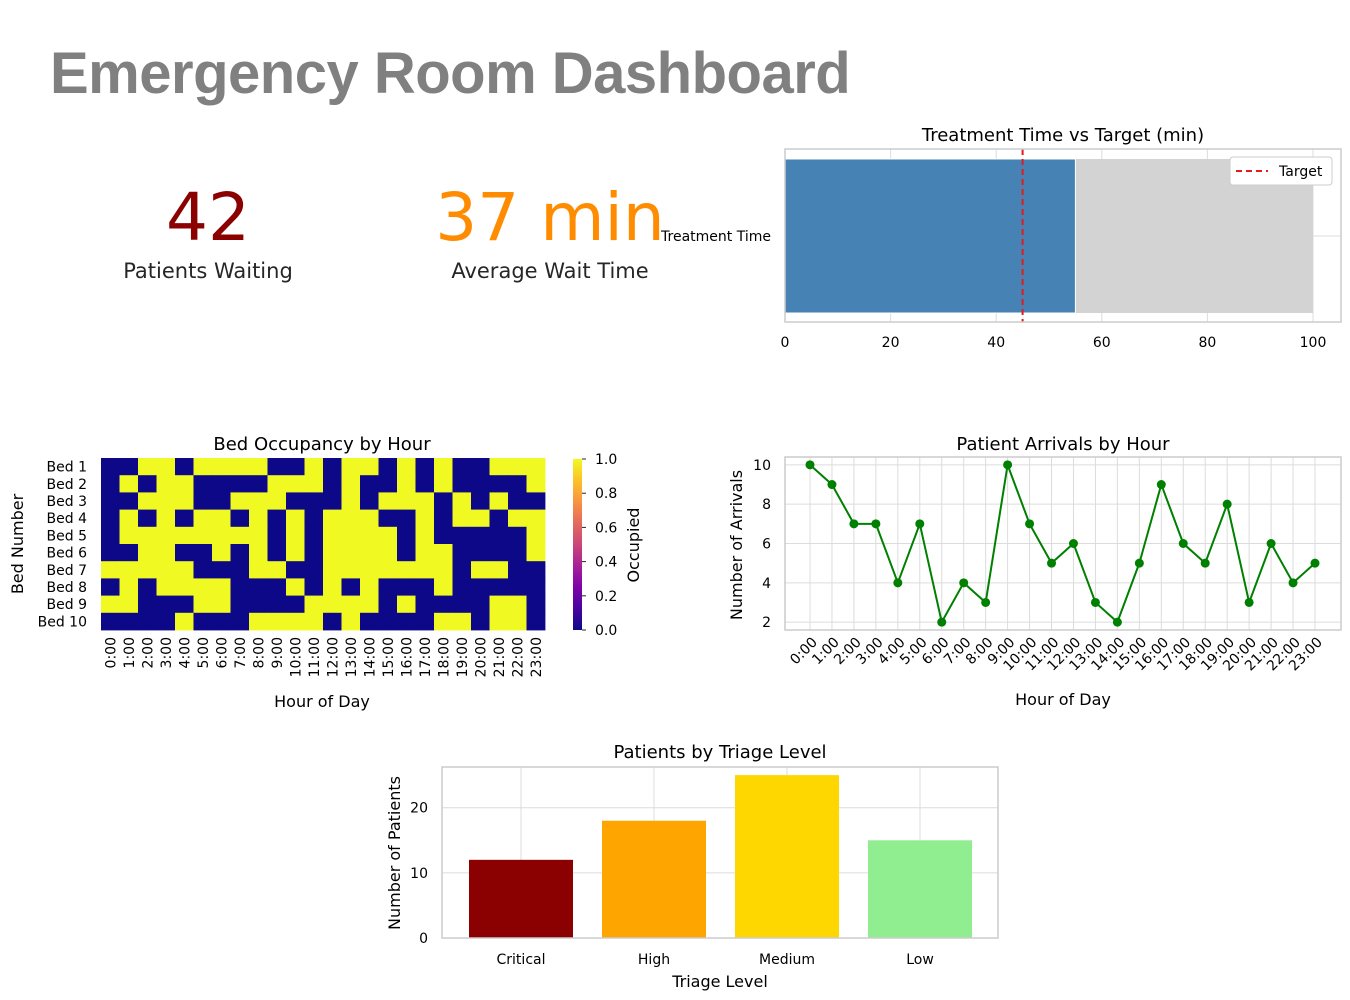 The width and height of the screenshot is (1350, 1000). I want to click on x-tick-label: 6:00, so click(222, 652).